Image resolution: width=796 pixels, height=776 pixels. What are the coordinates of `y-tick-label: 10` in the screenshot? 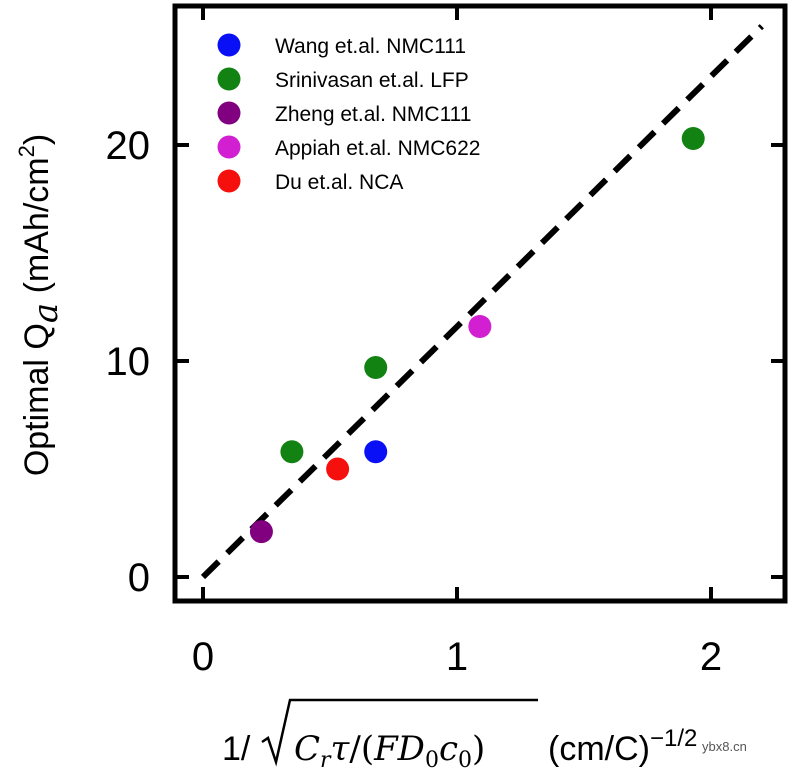 It's located at (128, 362).